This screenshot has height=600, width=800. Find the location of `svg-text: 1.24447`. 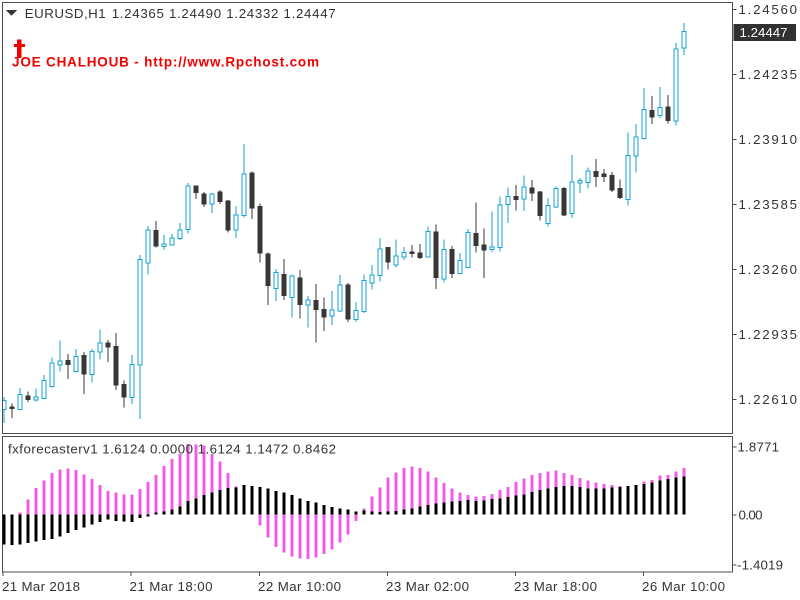

svg-text: 1.24447 is located at coordinates (764, 32).